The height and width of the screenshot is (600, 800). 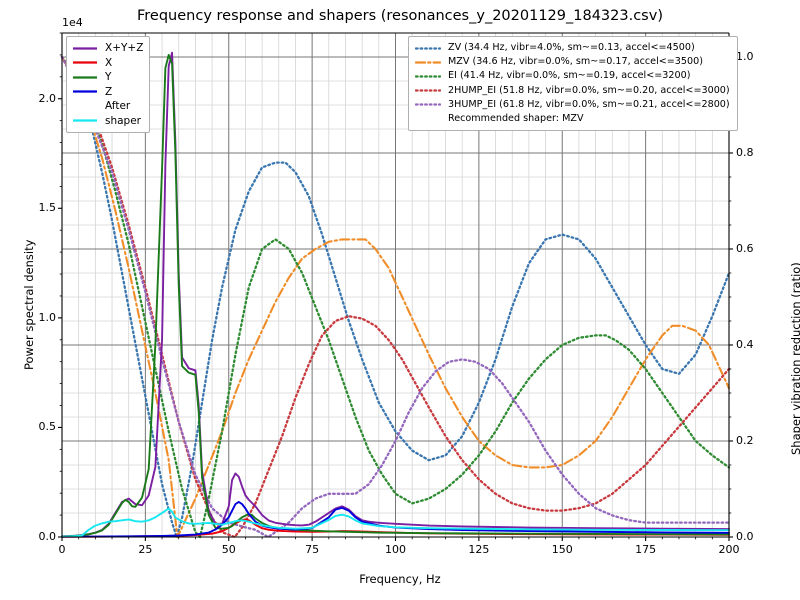 I want to click on recommended-shaper-note: Recommended shaper: MZV, so click(x=516, y=118).